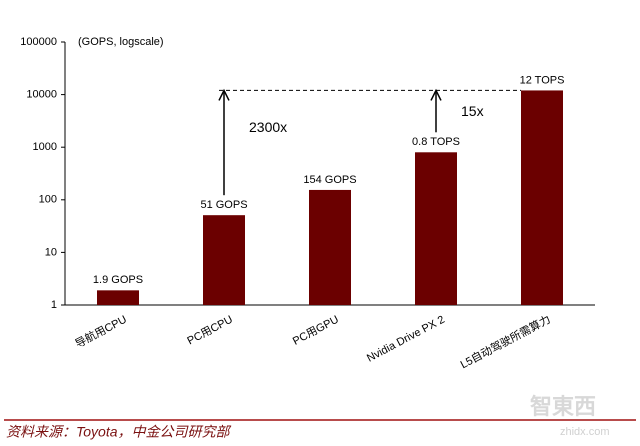 The width and height of the screenshot is (640, 446). Describe the element at coordinates (542, 80) in the screenshot. I see `value-label: 12 TOPS` at that location.